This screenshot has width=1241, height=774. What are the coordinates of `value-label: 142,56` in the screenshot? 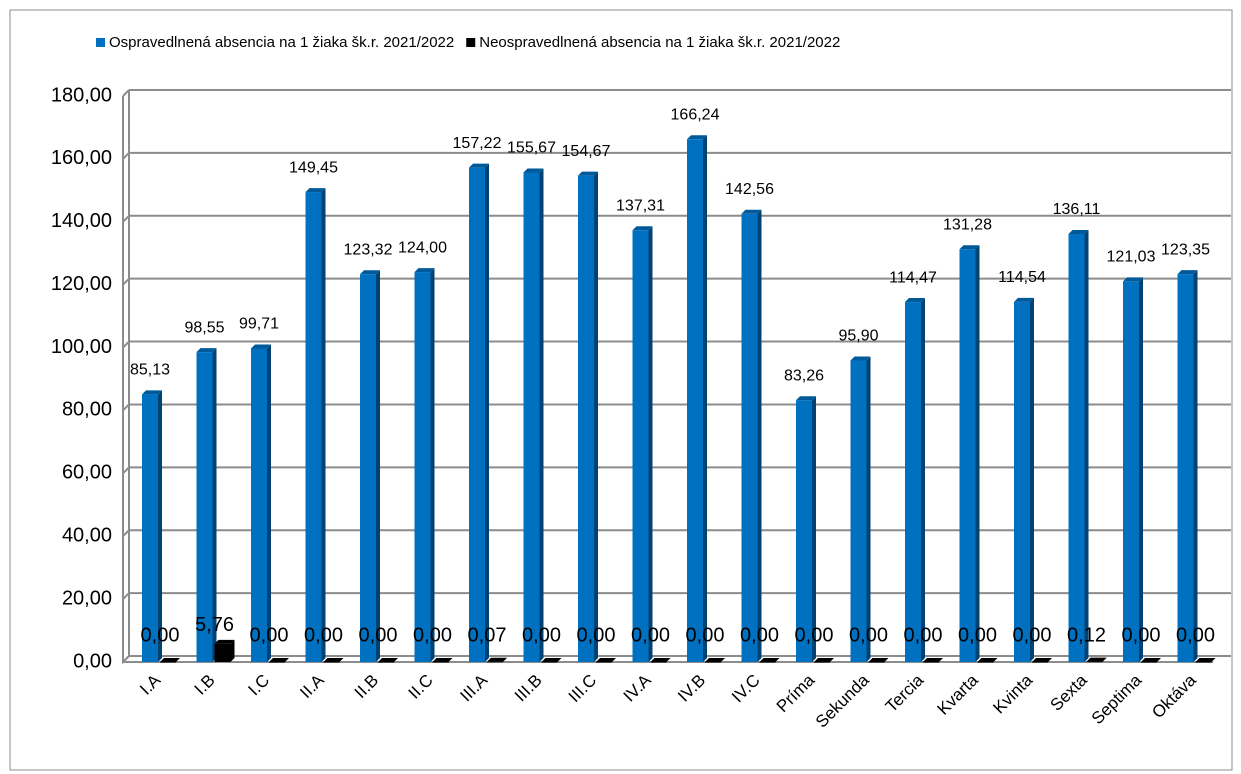 It's located at (749, 189).